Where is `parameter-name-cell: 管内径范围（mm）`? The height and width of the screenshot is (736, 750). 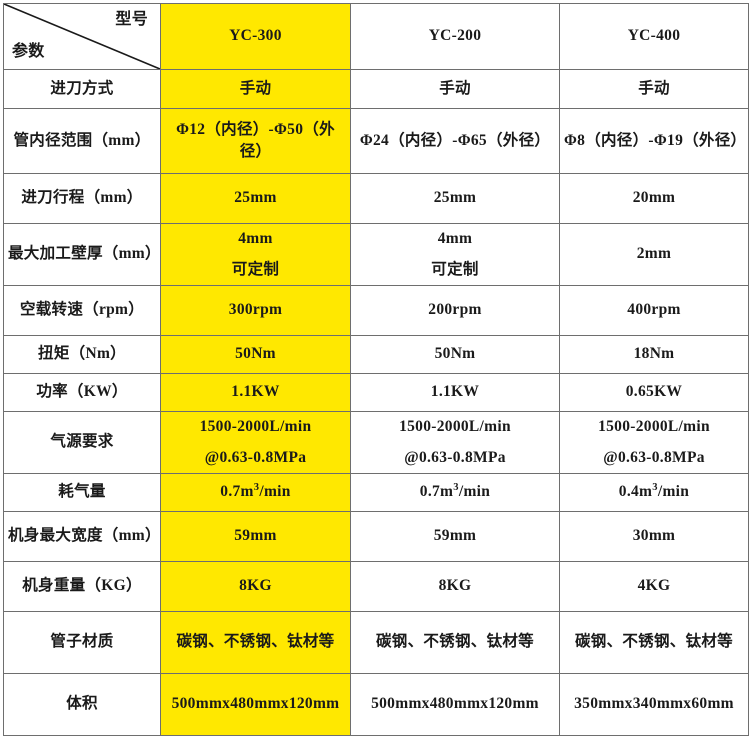
parameter-name-cell: 管内径范围（mm） is located at coordinates (82, 141).